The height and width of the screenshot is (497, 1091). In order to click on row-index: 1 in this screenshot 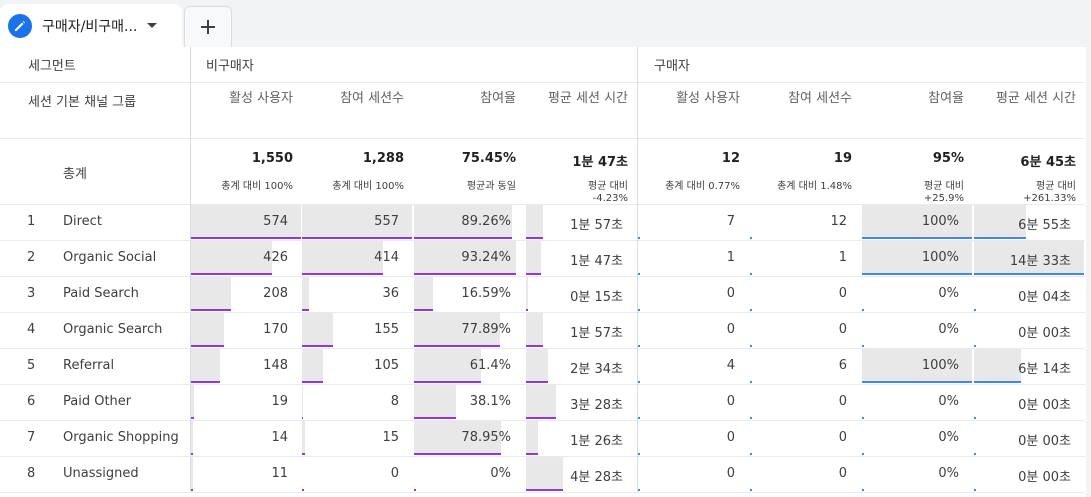, I will do `click(31, 221)`.